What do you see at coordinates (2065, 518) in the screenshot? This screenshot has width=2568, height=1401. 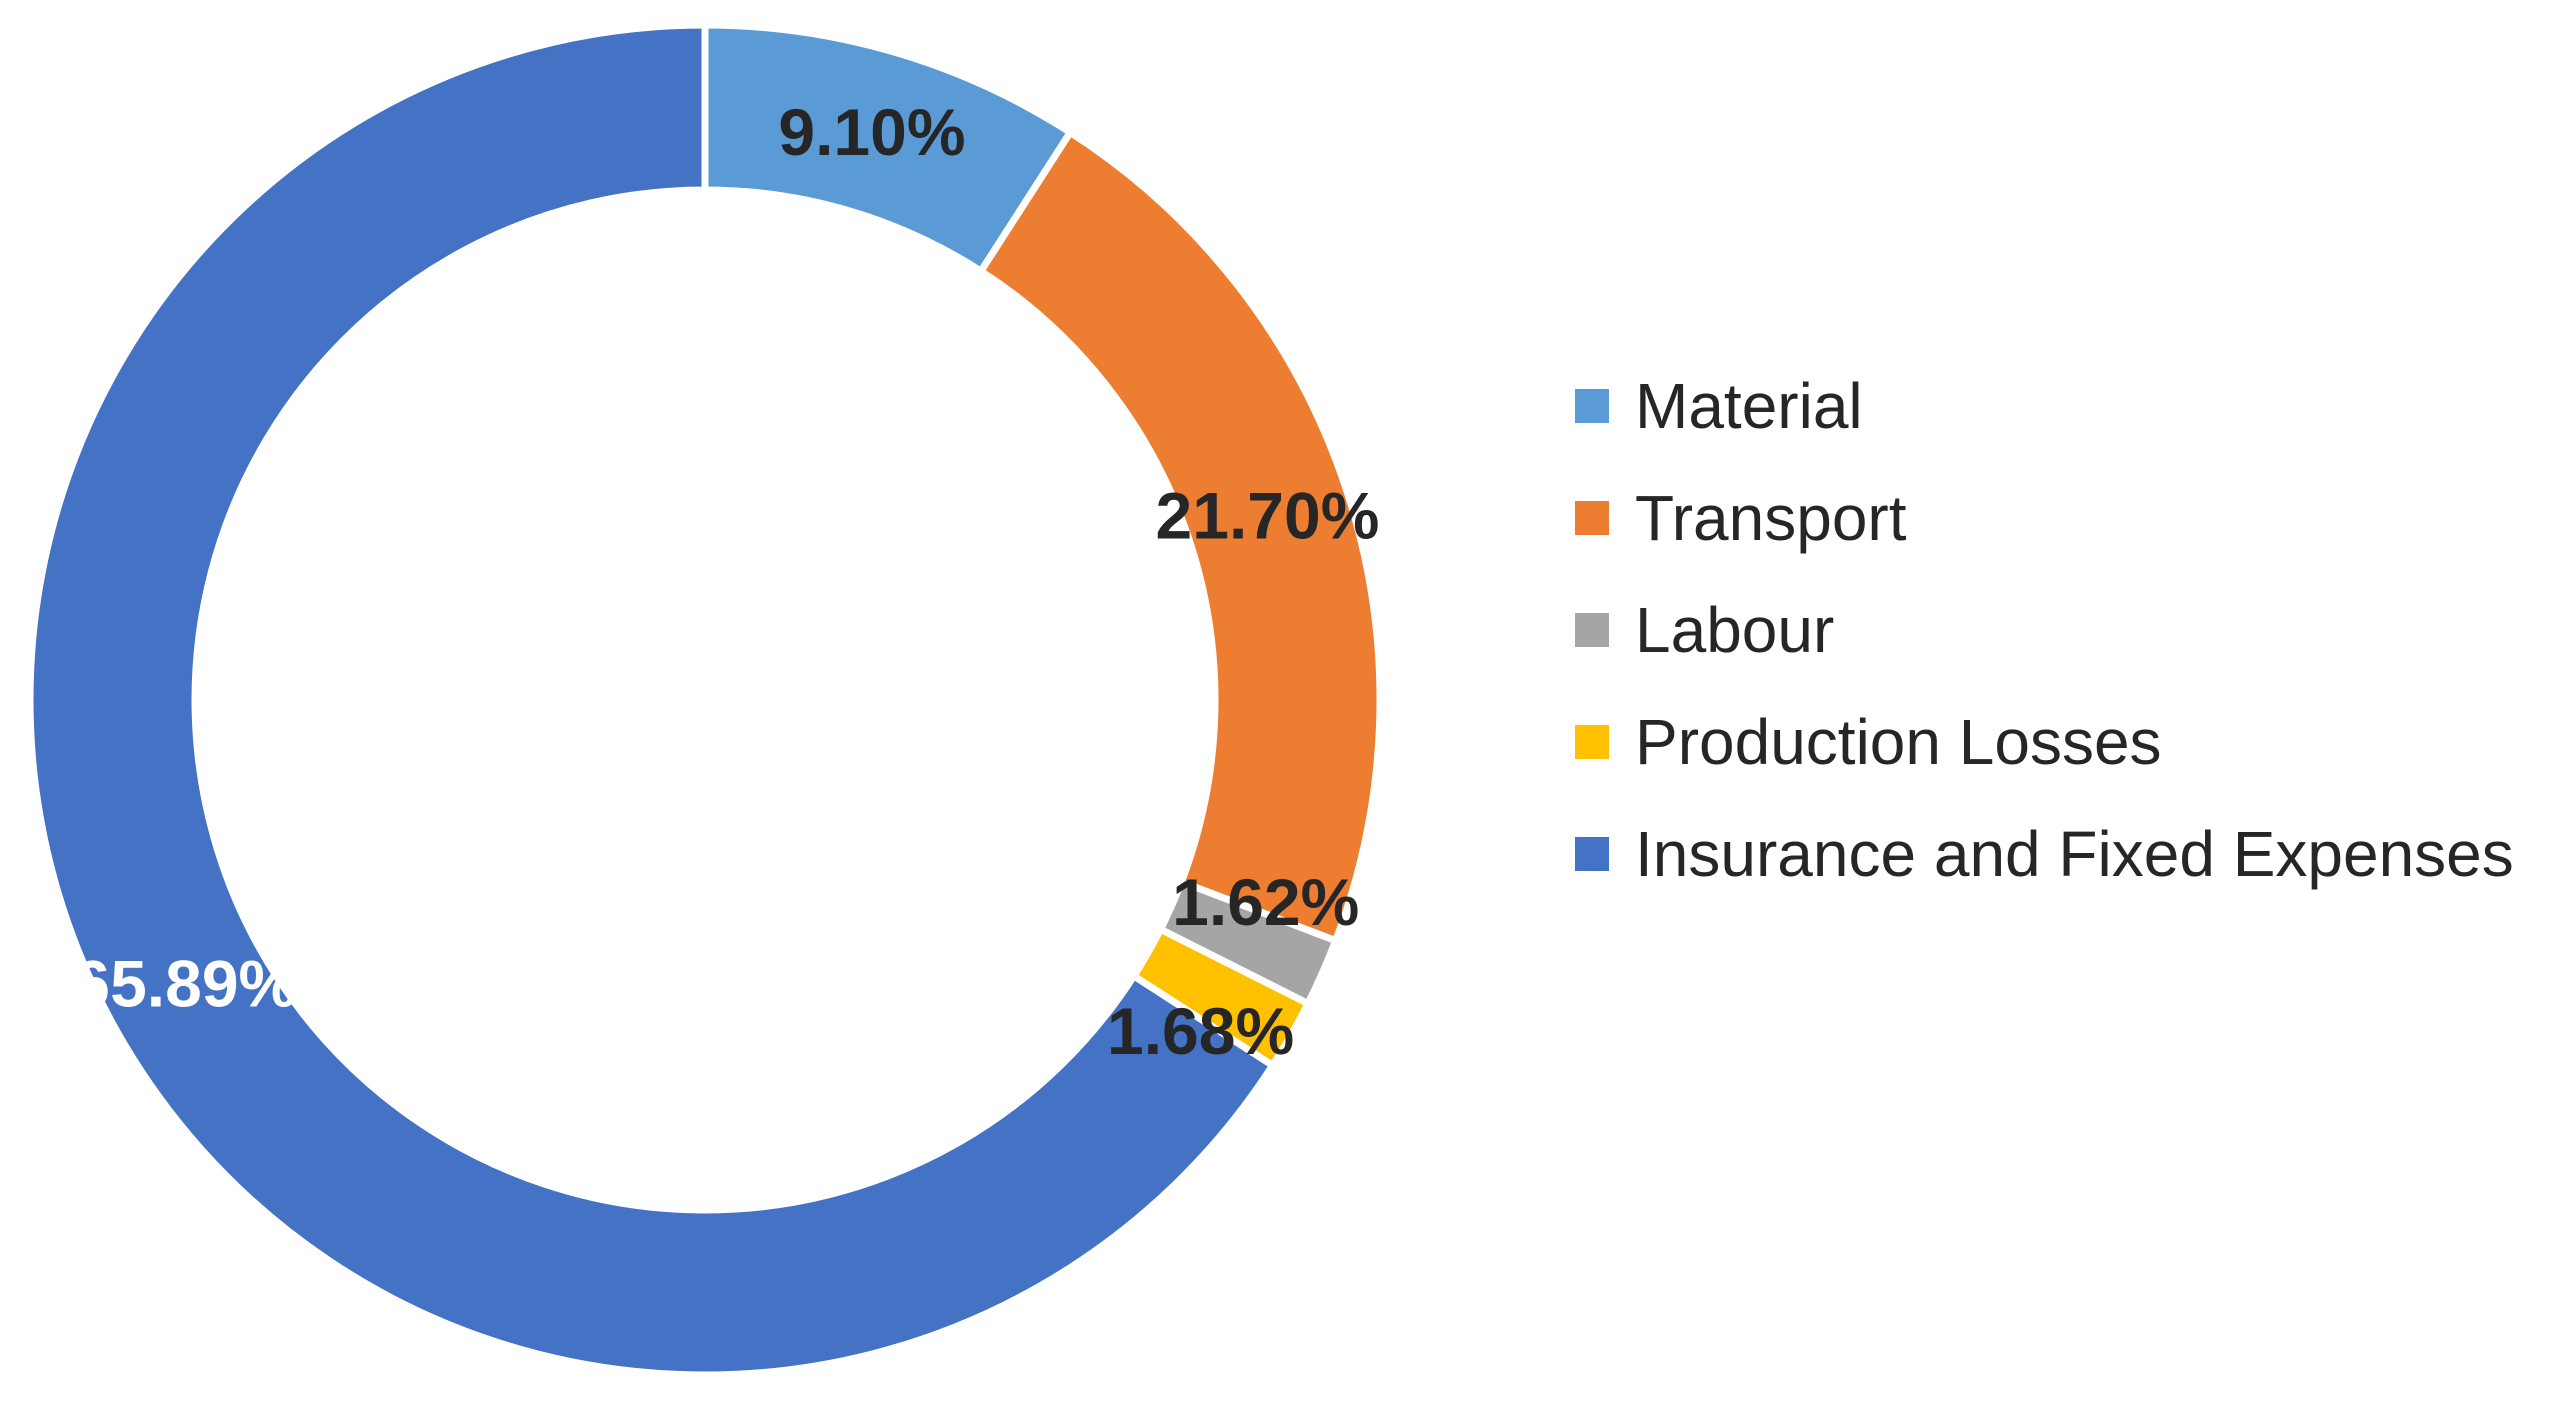 I see `legend-item-transport: Transport` at bounding box center [2065, 518].